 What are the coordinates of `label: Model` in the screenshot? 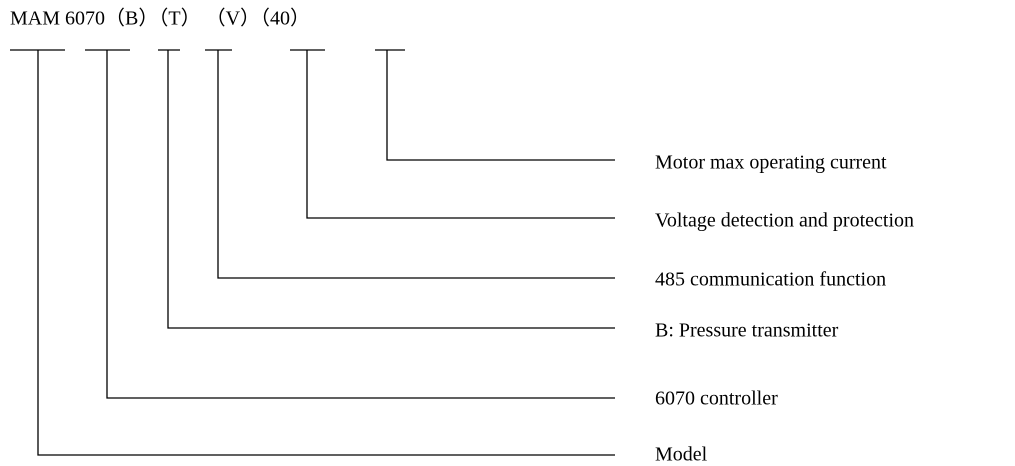 It's located at (681, 455).